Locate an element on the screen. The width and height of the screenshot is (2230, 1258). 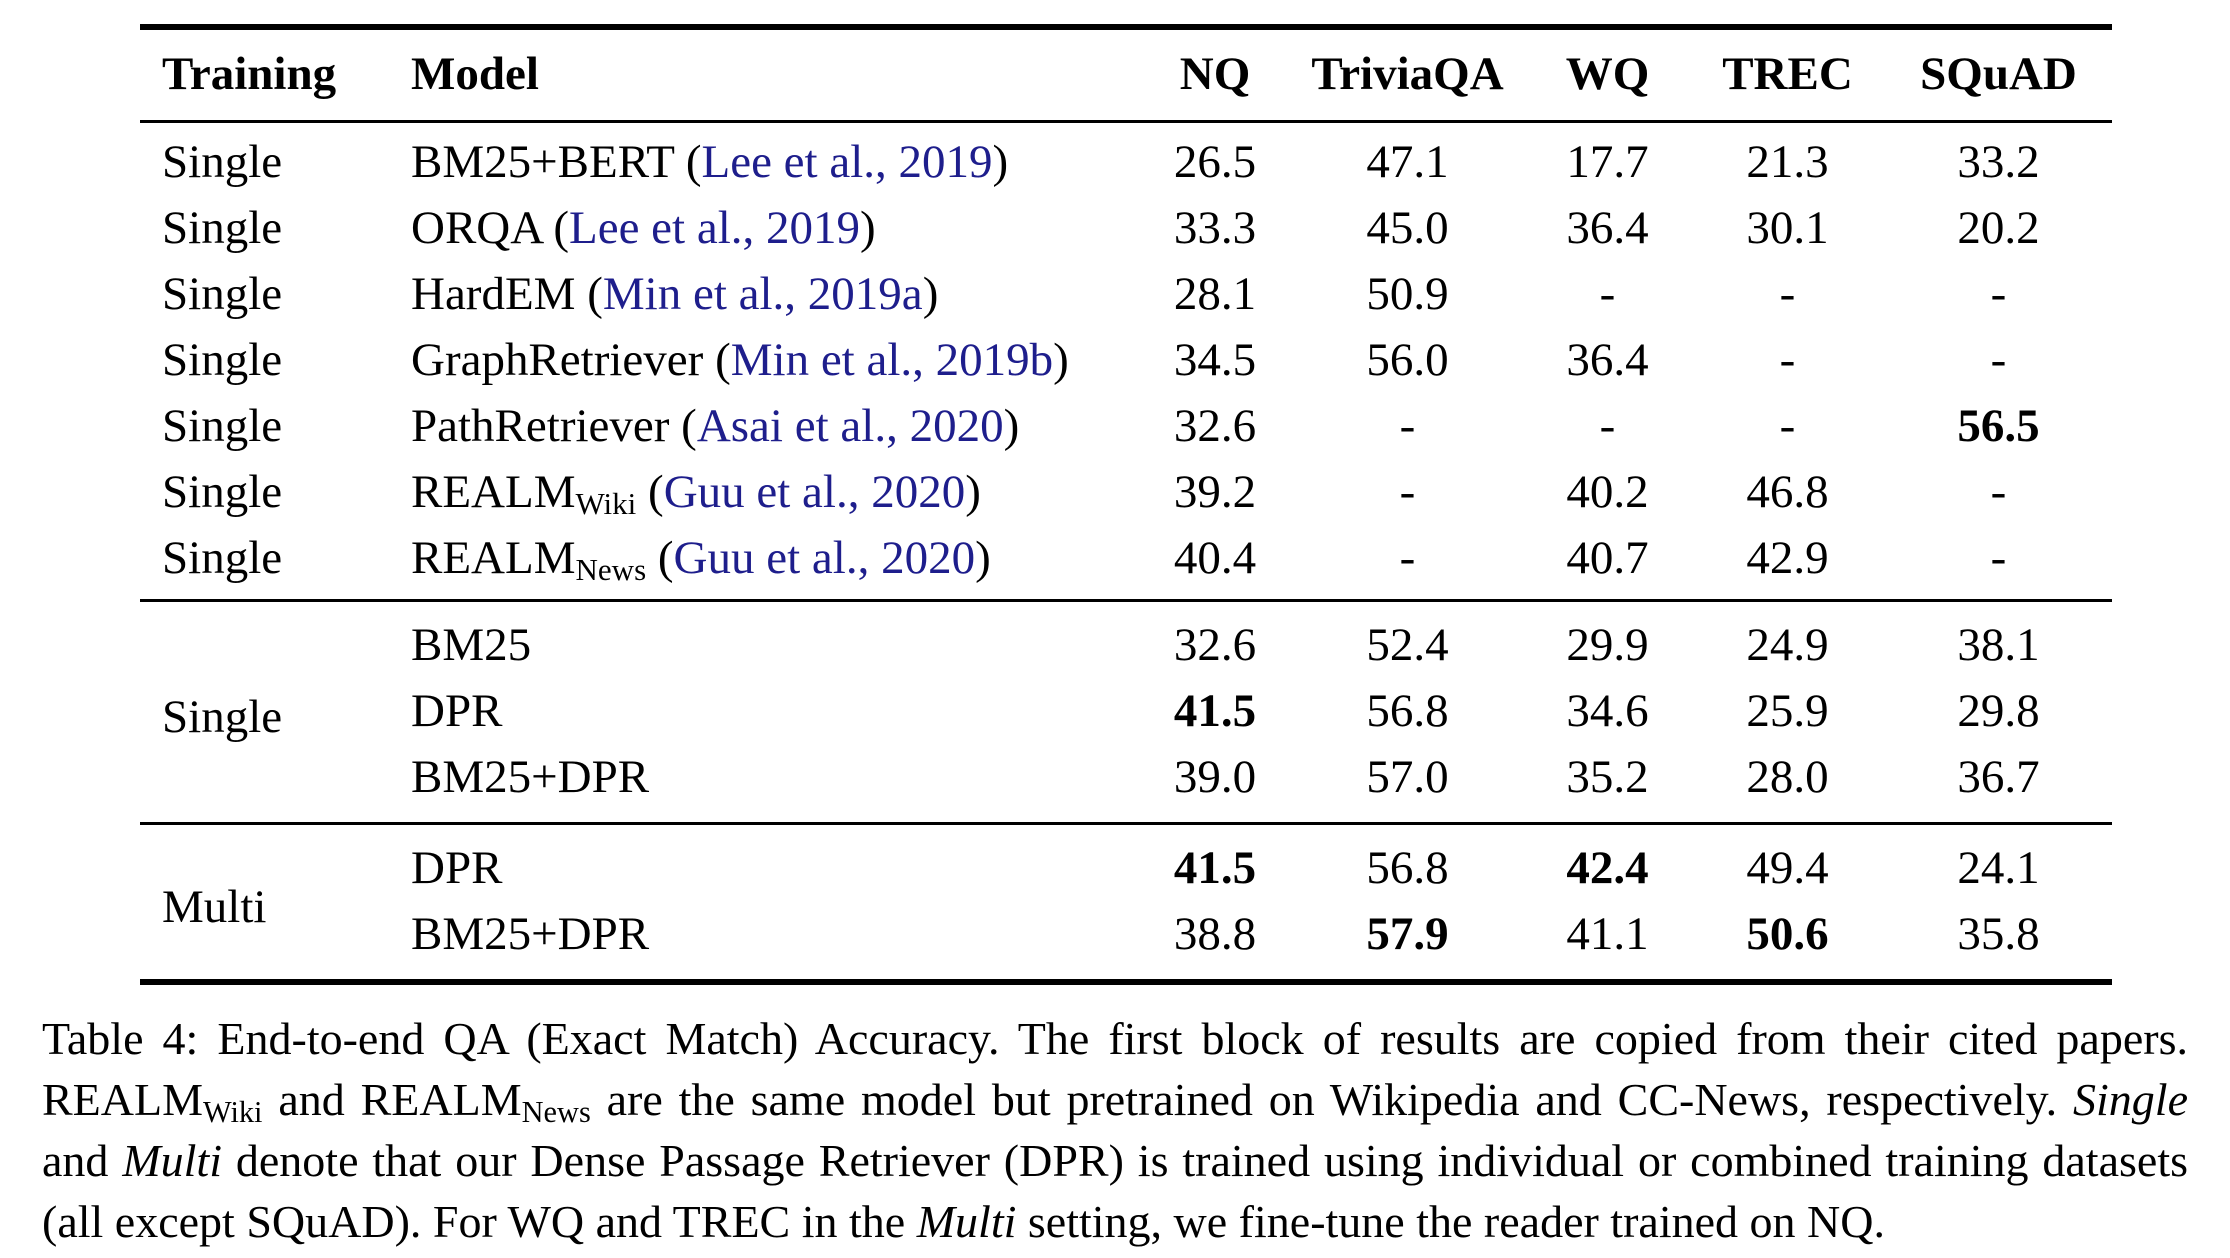
value-cell-wq: 42.4 is located at coordinates (1607, 868).